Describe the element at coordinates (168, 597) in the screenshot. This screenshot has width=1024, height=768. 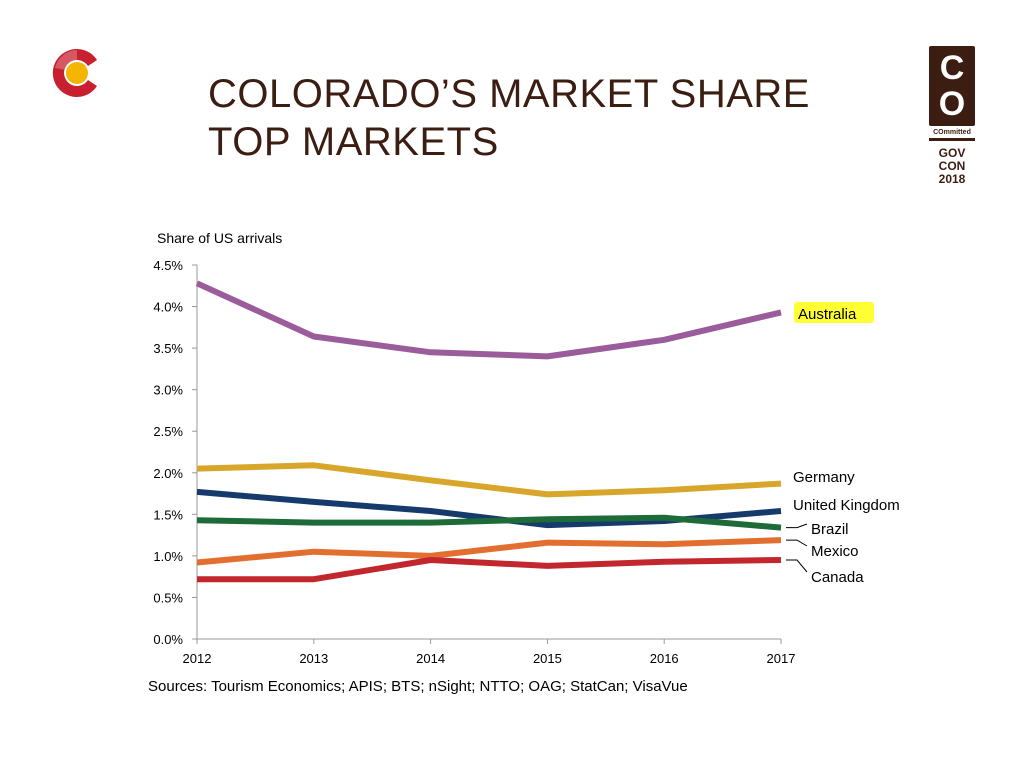
I see `y-tick-label: 0.5%` at that location.